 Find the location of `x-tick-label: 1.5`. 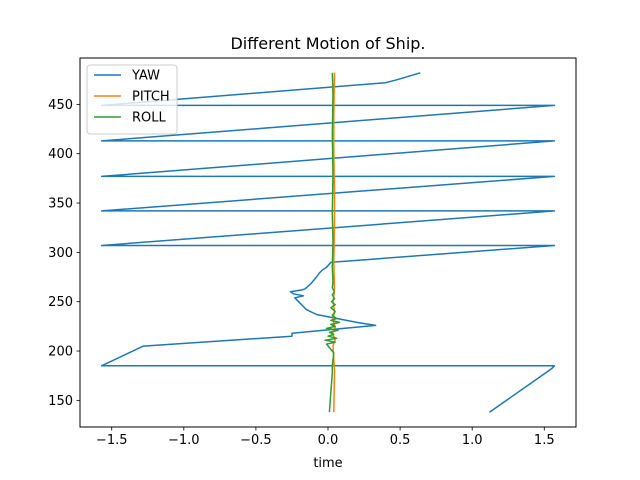

x-tick-label: 1.5 is located at coordinates (544, 440).